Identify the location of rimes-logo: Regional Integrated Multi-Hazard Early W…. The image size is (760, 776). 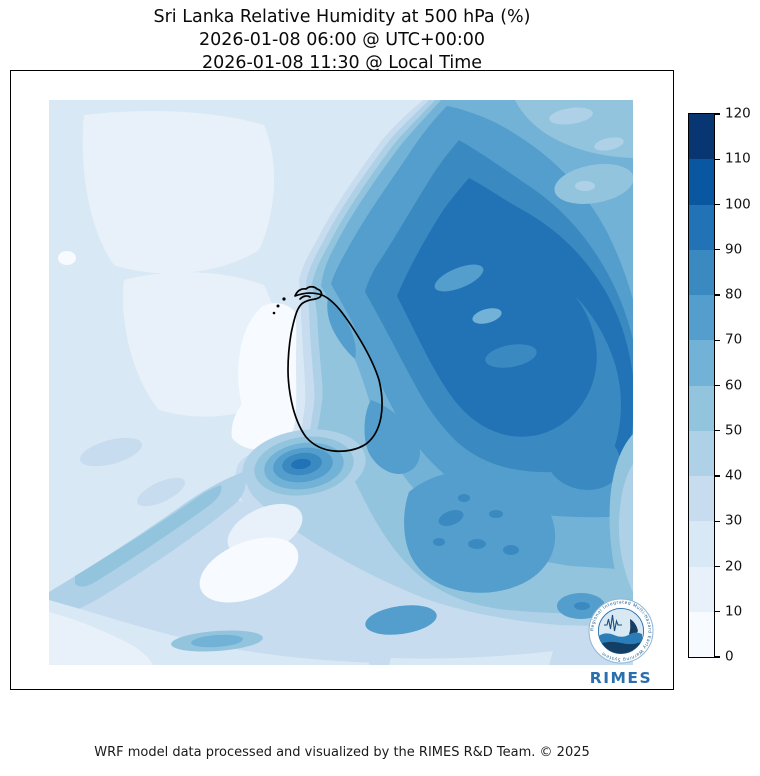
(621, 642).